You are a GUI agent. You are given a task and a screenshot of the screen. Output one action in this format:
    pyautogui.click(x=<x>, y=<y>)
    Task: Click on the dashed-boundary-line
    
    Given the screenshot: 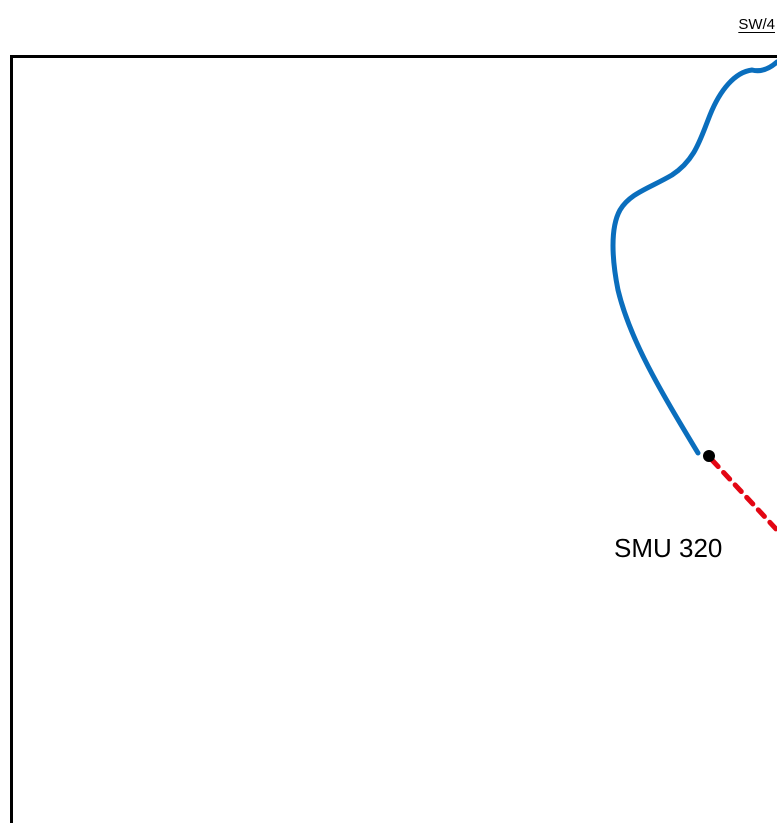 What is the action you would take?
    pyautogui.click(x=743, y=495)
    